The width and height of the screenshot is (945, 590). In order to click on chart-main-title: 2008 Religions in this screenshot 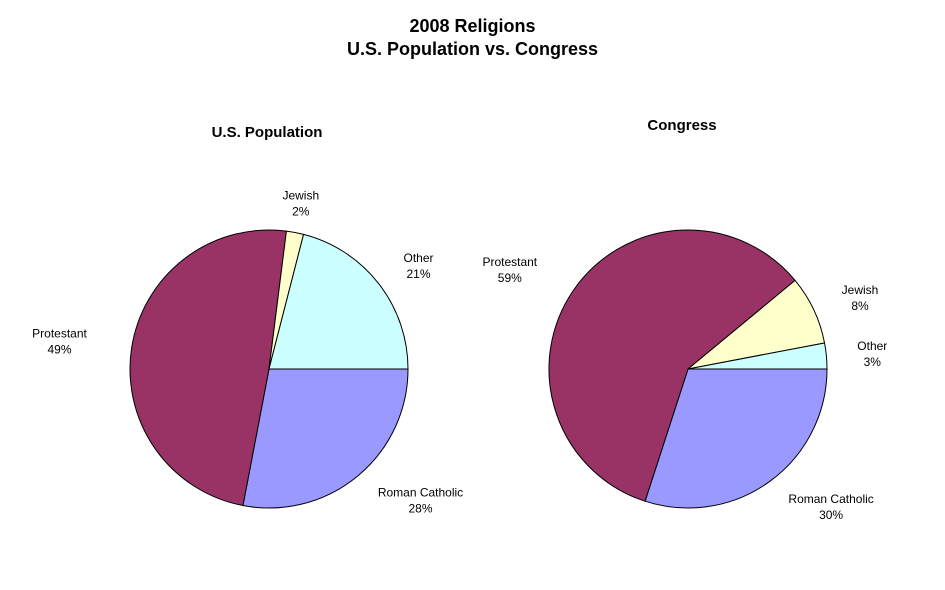, I will do `click(472, 26)`.